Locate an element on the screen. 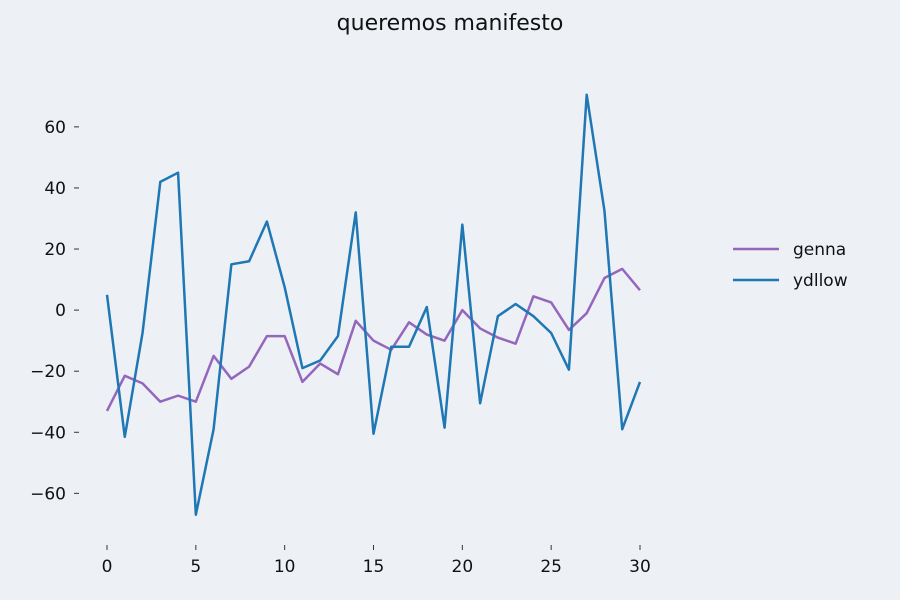 This screenshot has height=600, width=900. y-axis: −60 −40 −20 0 20 40 60 is located at coordinates (54, 311).